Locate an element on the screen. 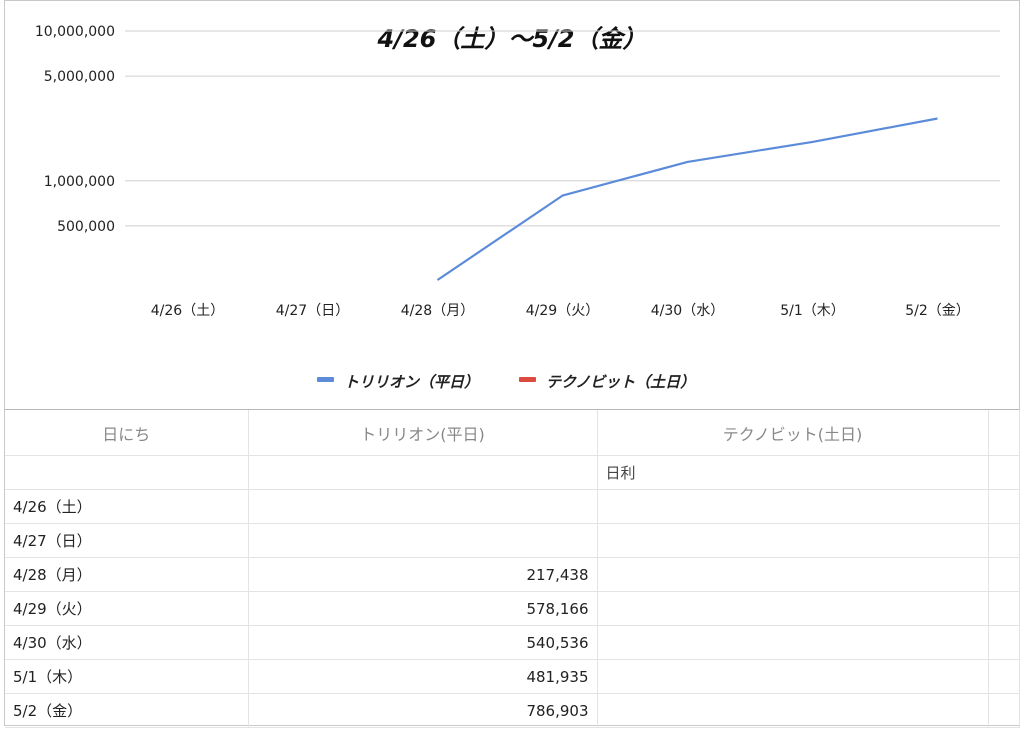  trillion-cell: 540,536 is located at coordinates (423, 642).